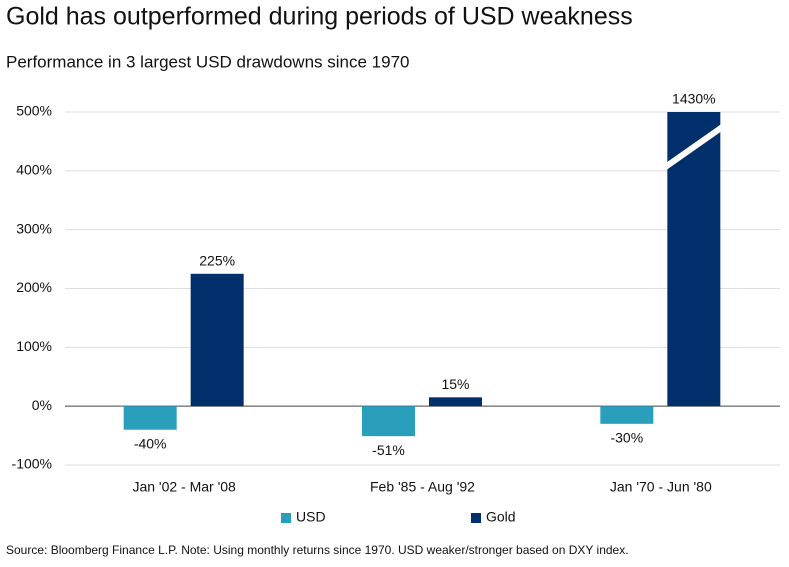 This screenshot has height=567, width=789. I want to click on y-tick-label: 500%, so click(34, 111).